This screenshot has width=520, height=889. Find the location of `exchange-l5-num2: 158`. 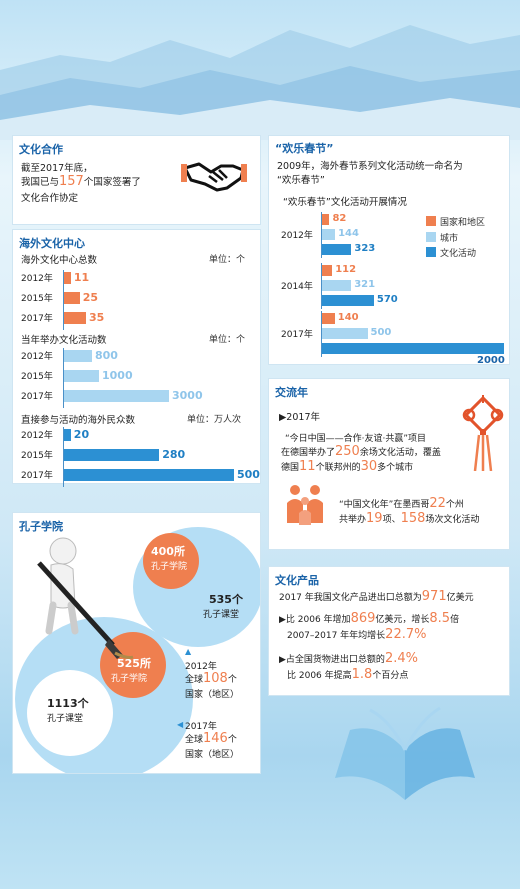

exchange-l5-num2: 158 is located at coordinates (413, 518).